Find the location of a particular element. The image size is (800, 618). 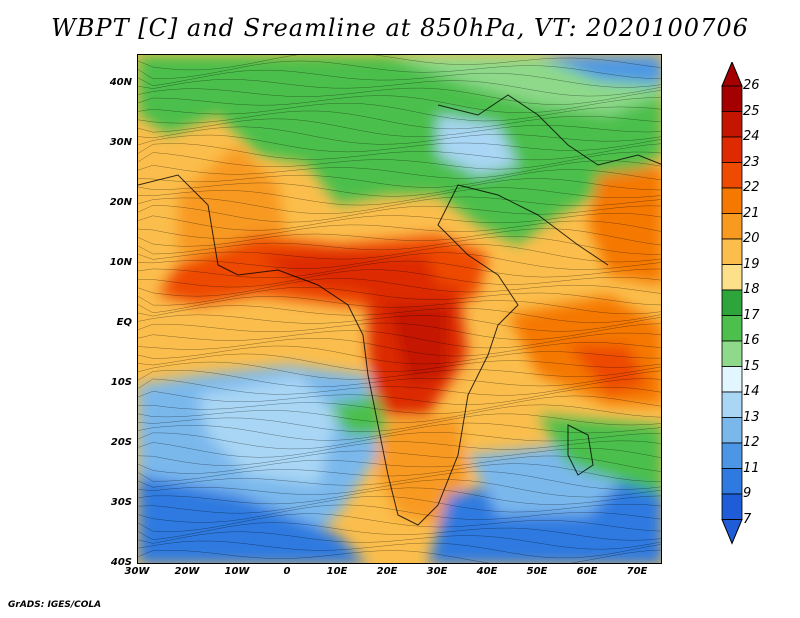

colorbar-top-arrow is located at coordinates (732, 74).